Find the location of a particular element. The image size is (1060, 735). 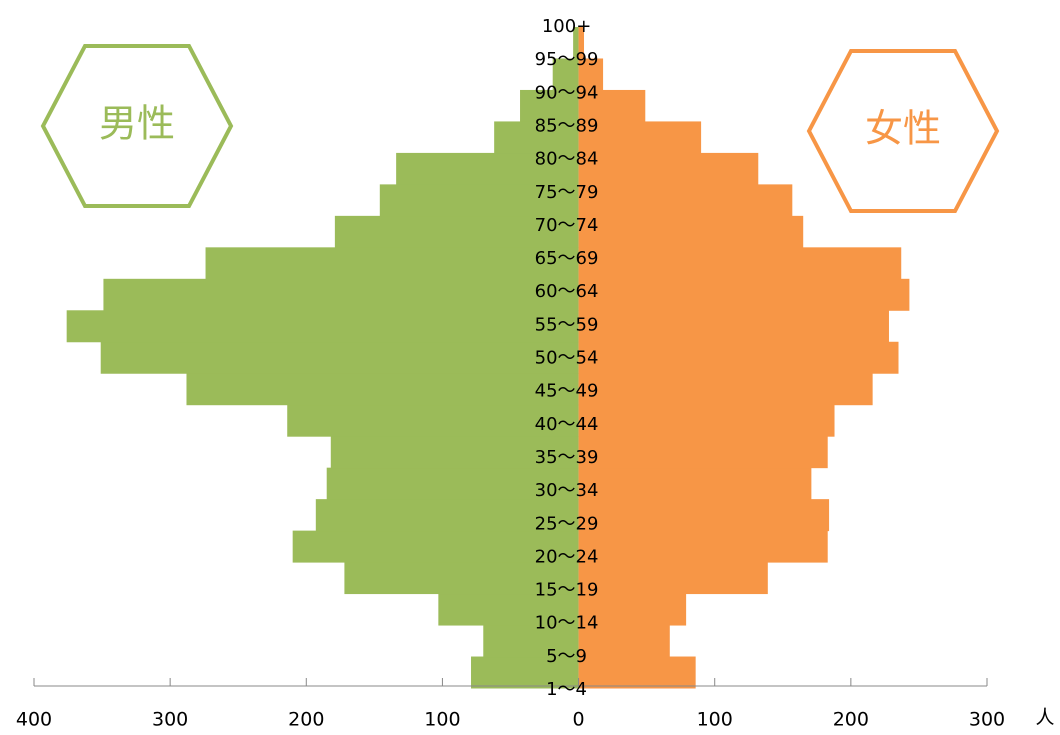

category-label: 1～4 is located at coordinates (566, 689).